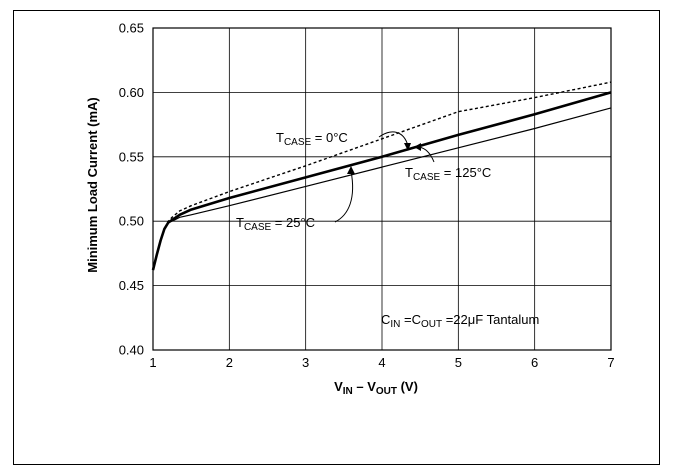  I want to click on x-tick-label: 1, so click(152, 362).